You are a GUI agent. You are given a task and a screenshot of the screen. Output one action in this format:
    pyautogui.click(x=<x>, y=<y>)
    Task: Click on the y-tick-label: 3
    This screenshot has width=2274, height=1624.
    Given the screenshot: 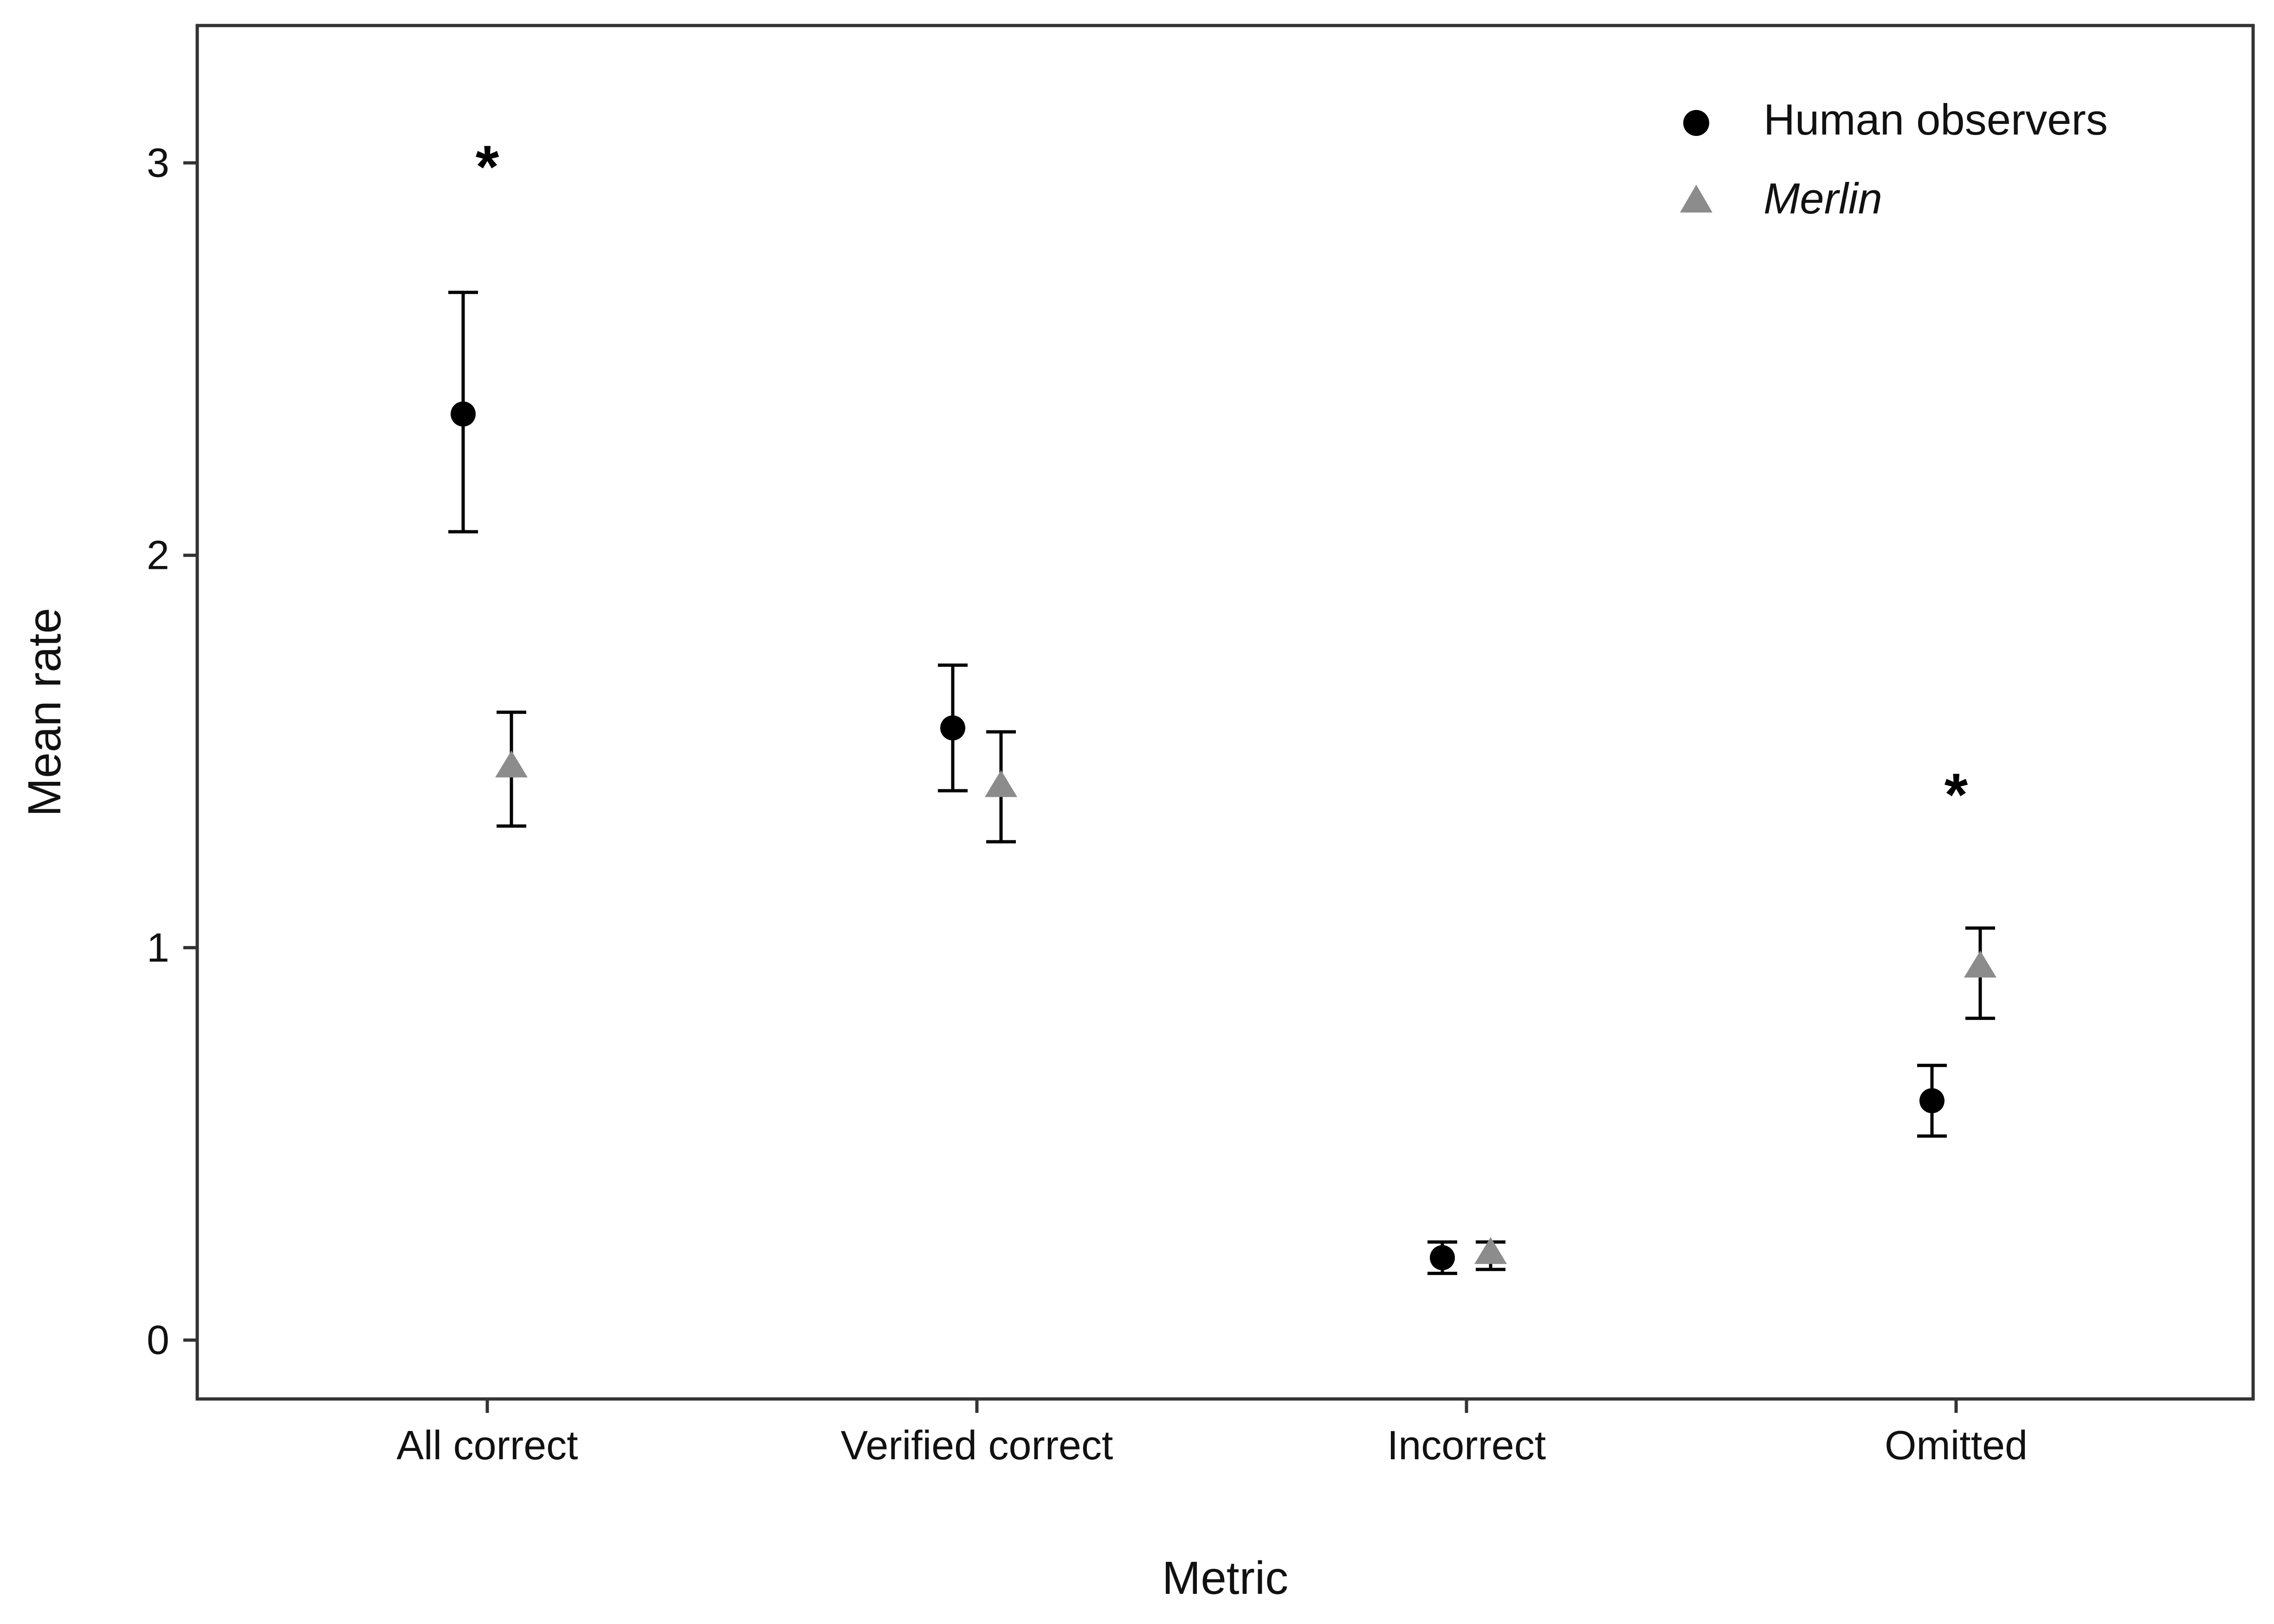 What is the action you would take?
    pyautogui.click(x=158, y=163)
    